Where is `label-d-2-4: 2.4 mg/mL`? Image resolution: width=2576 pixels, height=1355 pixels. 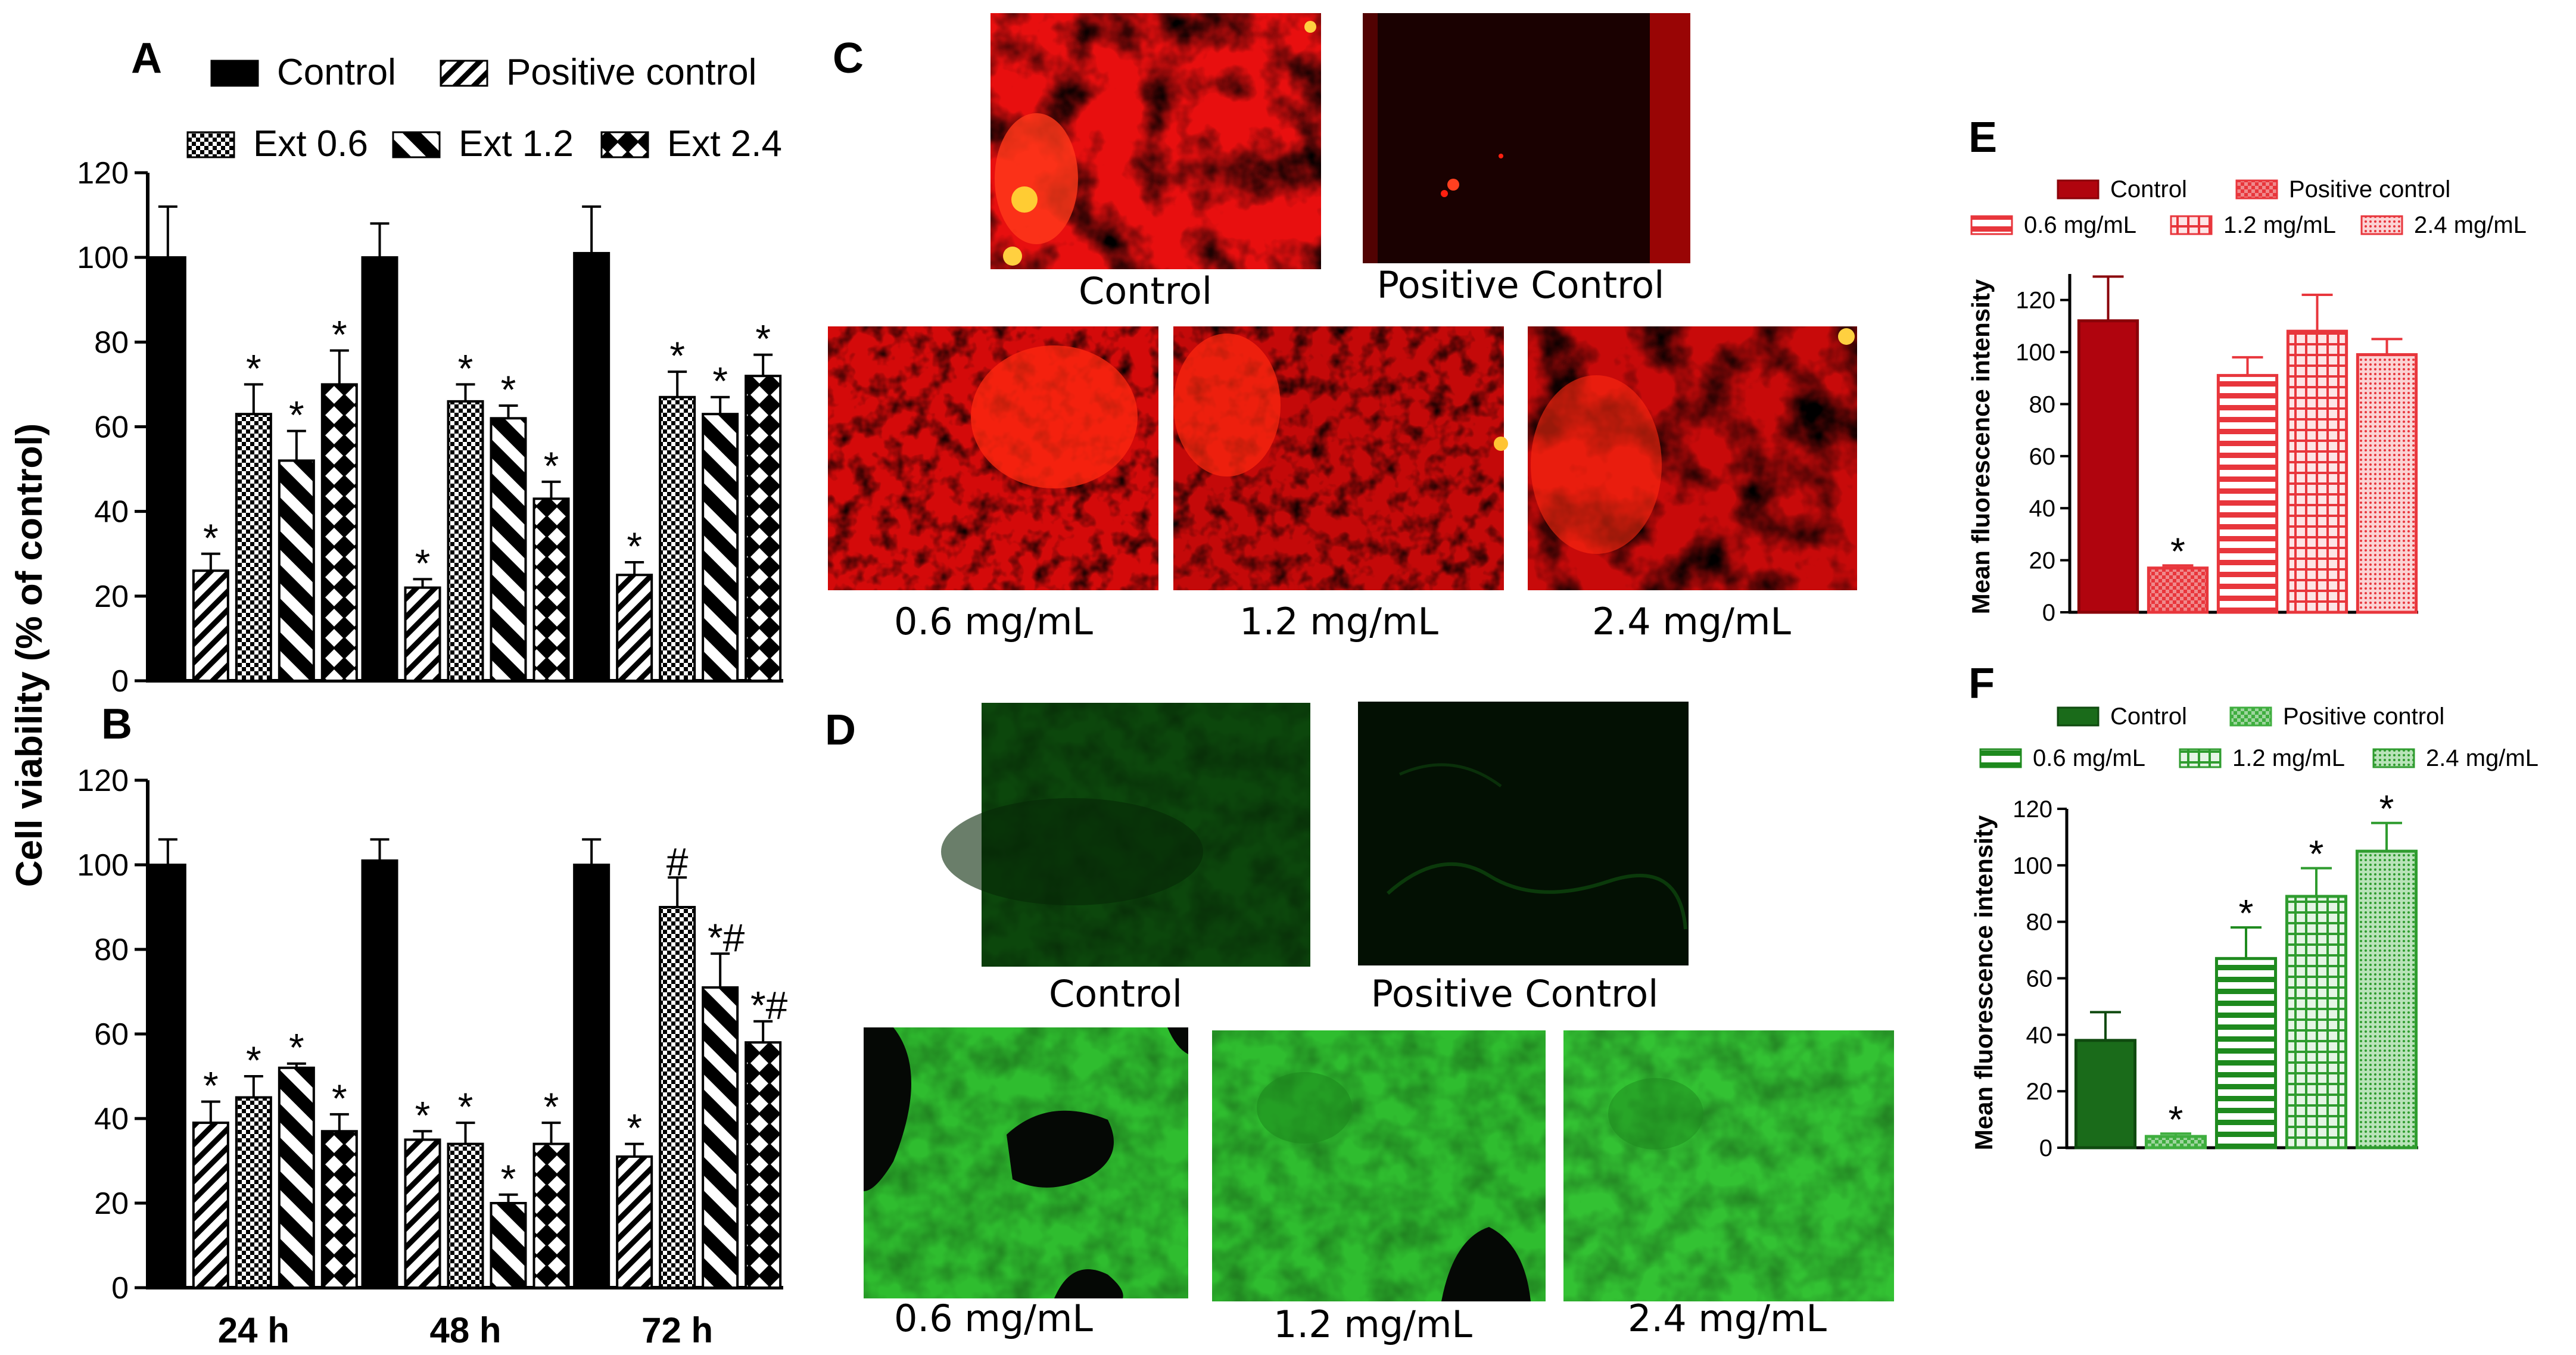 label-d-2-4: 2.4 mg/mL is located at coordinates (1727, 1318).